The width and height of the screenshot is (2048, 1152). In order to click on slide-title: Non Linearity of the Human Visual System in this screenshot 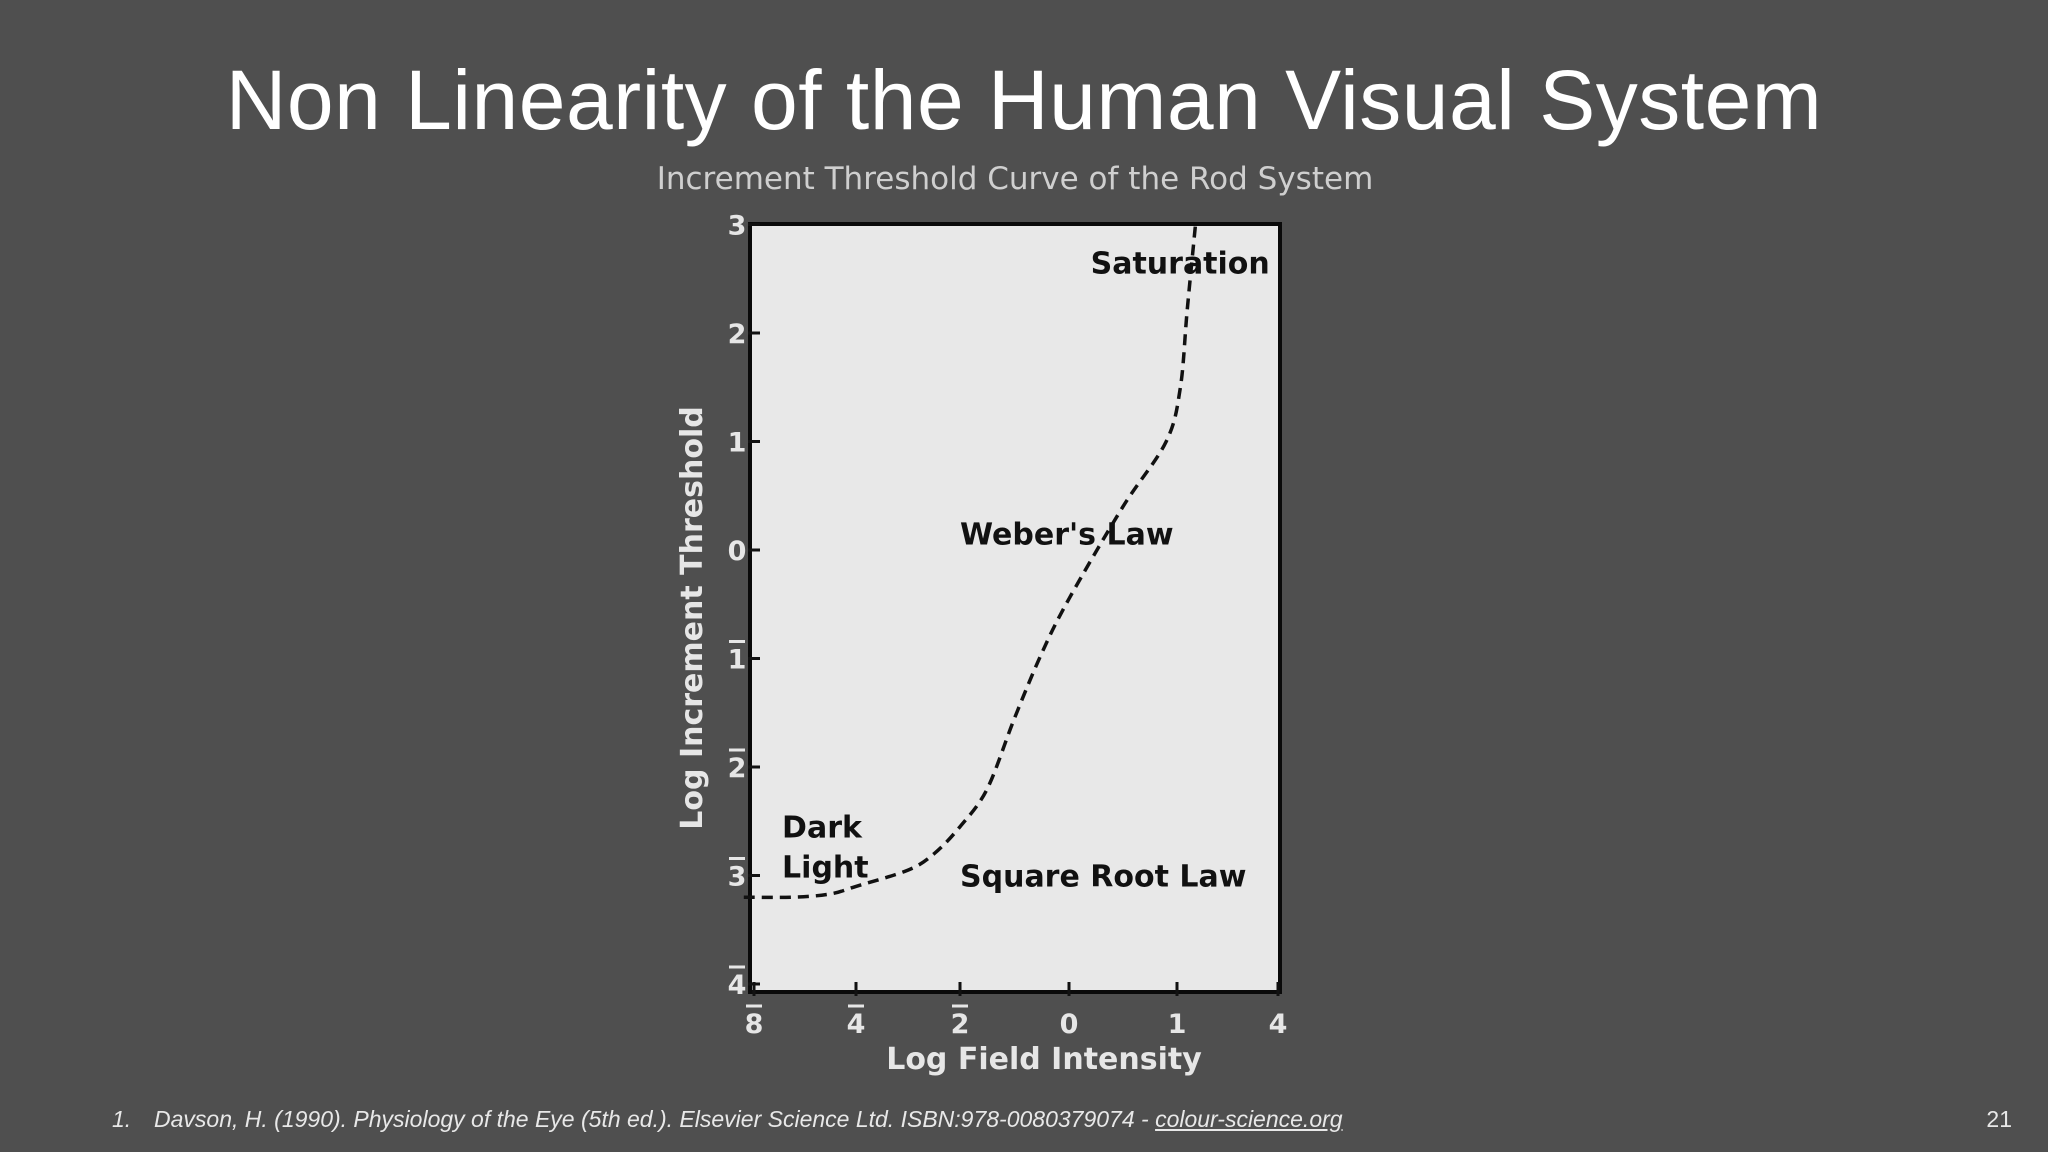, I will do `click(1024, 100)`.